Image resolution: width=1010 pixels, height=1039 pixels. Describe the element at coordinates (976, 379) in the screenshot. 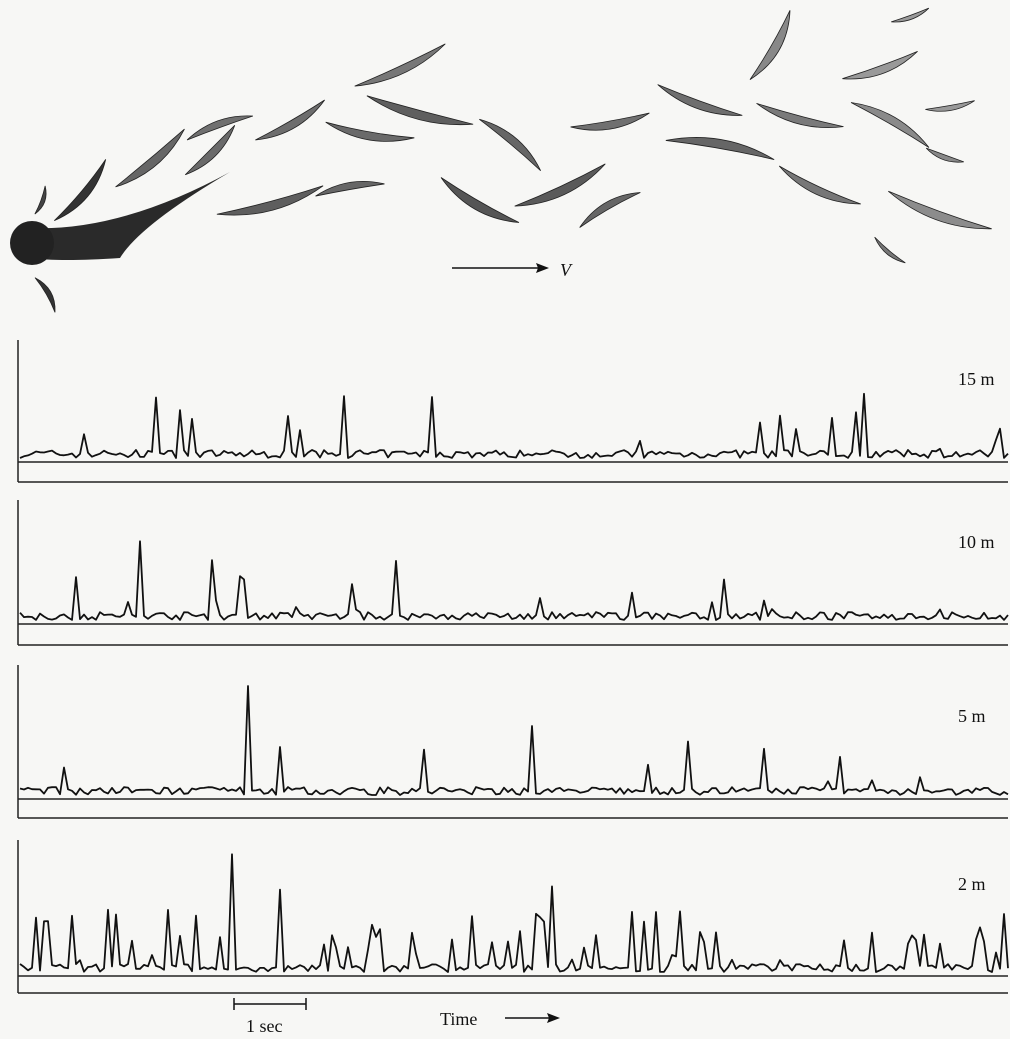

I see `trace-label: 15 m` at that location.